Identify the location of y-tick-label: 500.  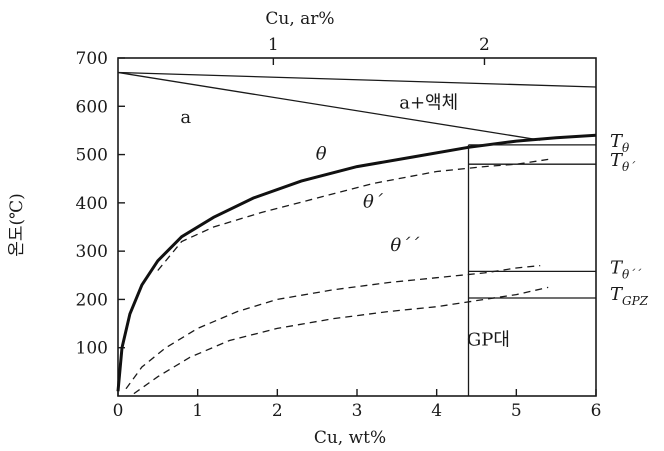
(92, 156).